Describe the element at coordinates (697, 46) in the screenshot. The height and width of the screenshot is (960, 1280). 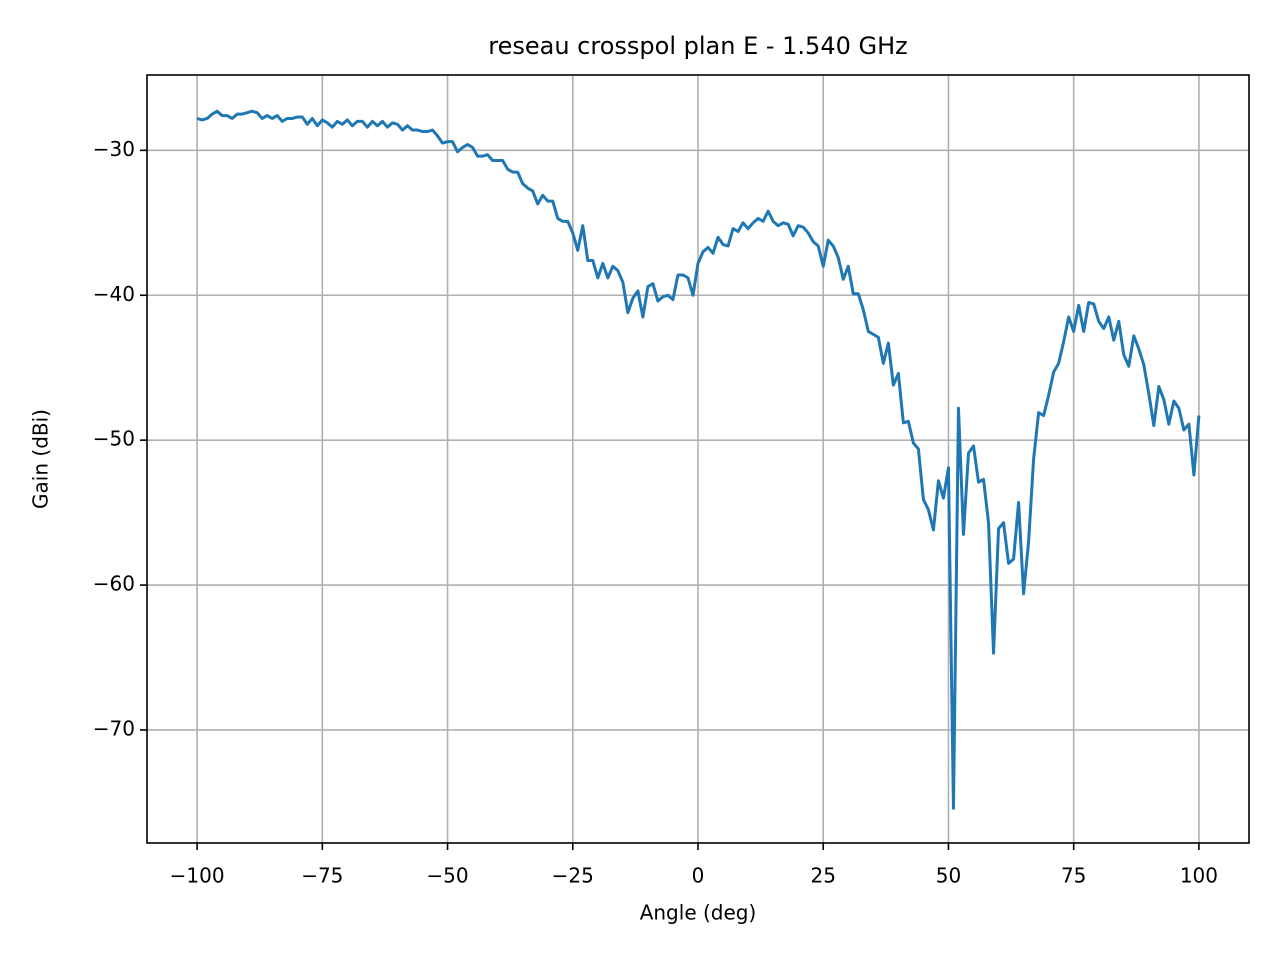
I see `chart-title: reseau crosspol plan E - 1.540 GHz` at that location.